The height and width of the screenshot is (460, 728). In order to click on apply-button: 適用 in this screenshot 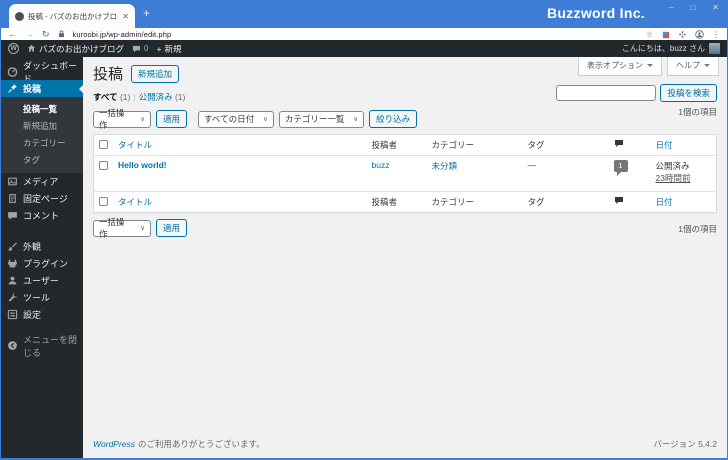, I will do `click(172, 119)`.